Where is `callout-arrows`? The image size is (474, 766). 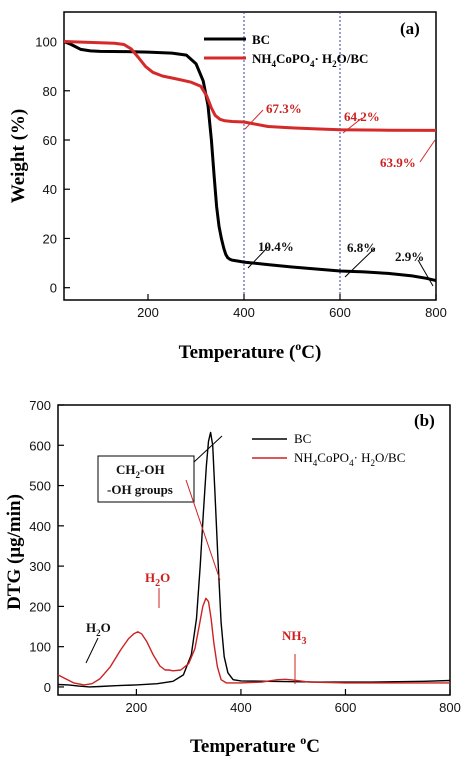
callout-arrows is located at coordinates (204, 508).